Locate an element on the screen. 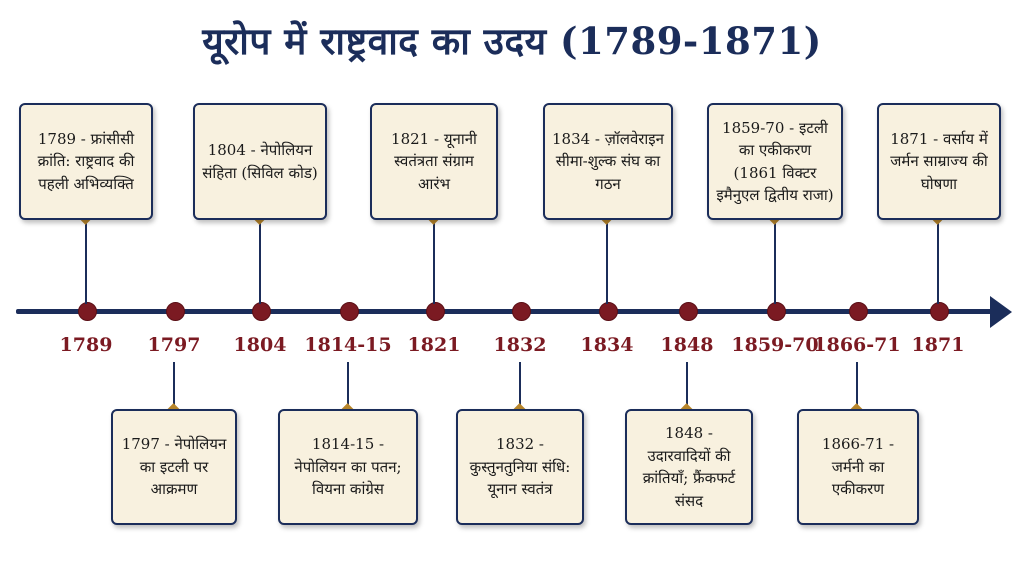 The height and width of the screenshot is (577, 1024). year-label-1834: 1834 is located at coordinates (607, 345).